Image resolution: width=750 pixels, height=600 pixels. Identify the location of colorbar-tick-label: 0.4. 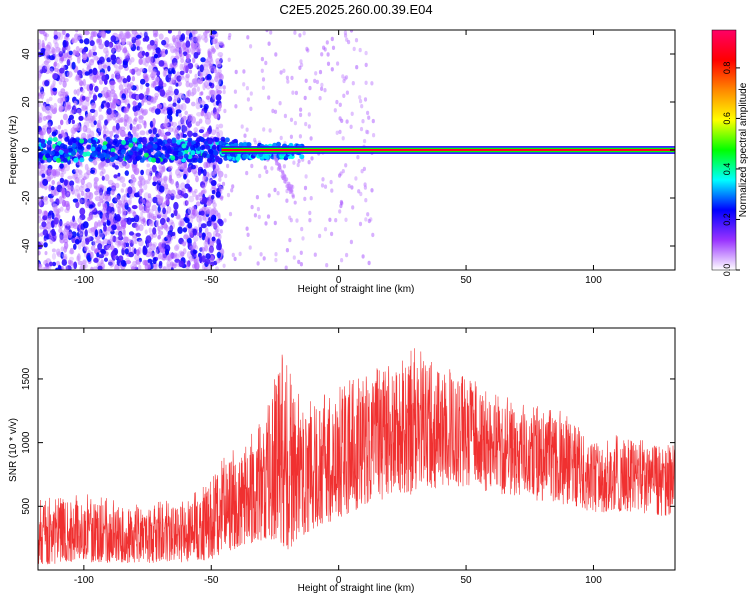
(727, 169).